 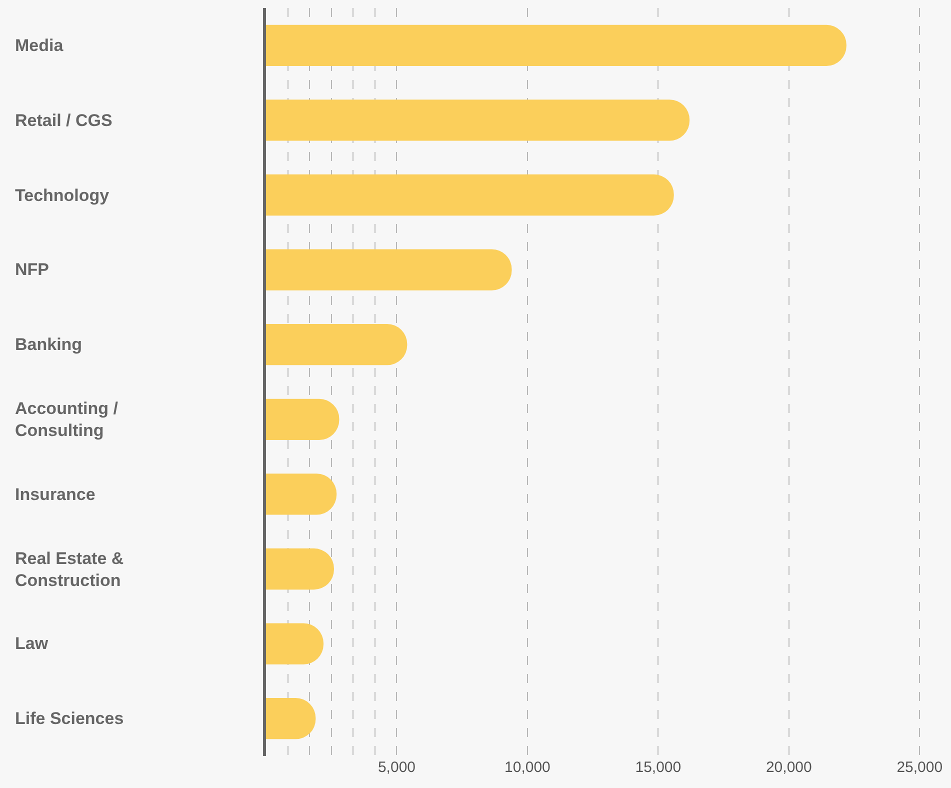 I want to click on y-tick-label: Life Sciences, so click(x=69, y=718).